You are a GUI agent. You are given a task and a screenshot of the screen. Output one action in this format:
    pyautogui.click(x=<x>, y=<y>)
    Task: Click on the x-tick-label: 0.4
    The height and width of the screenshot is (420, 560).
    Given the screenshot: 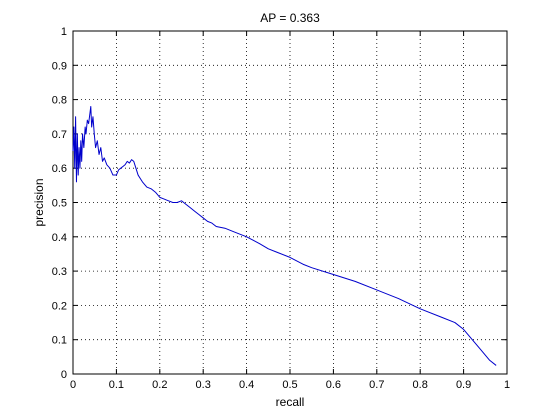 What is the action you would take?
    pyautogui.click(x=246, y=385)
    